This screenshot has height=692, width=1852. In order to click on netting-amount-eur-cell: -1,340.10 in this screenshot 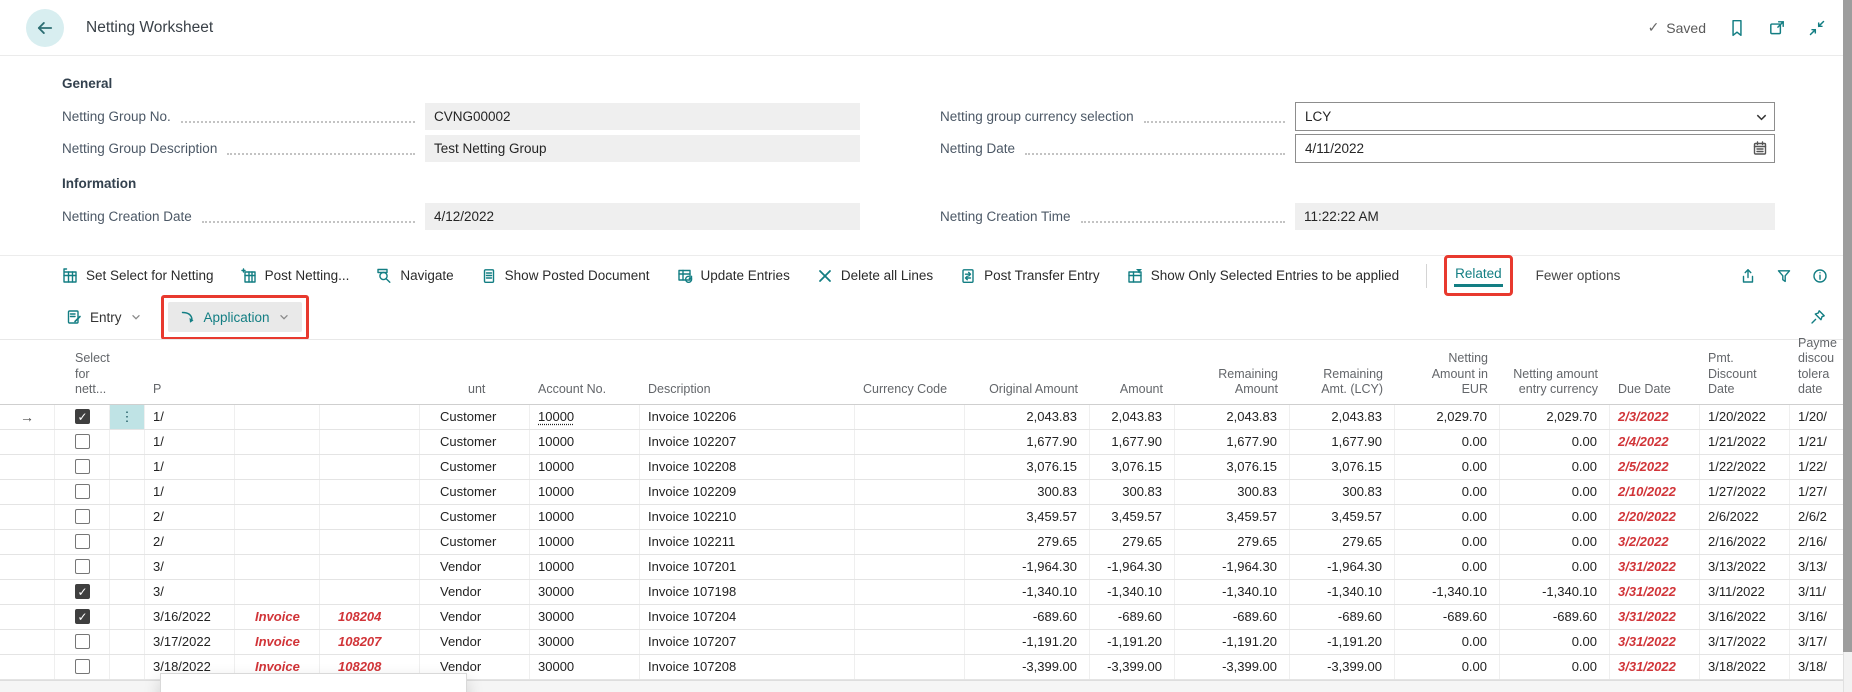, I will do `click(1447, 592)`.